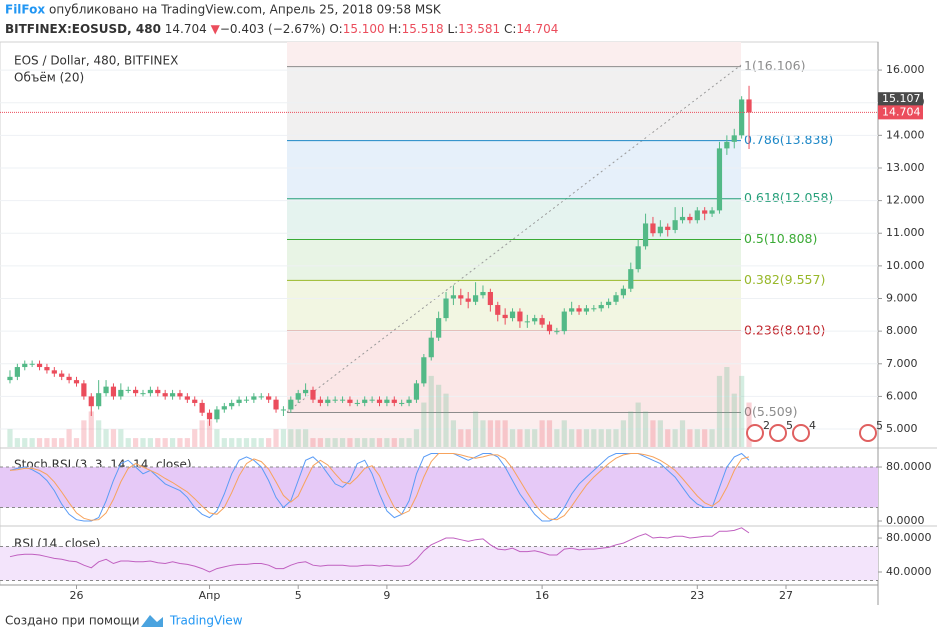  What do you see at coordinates (542, 595) in the screenshot?
I see `x-tick-label: 16` at bounding box center [542, 595].